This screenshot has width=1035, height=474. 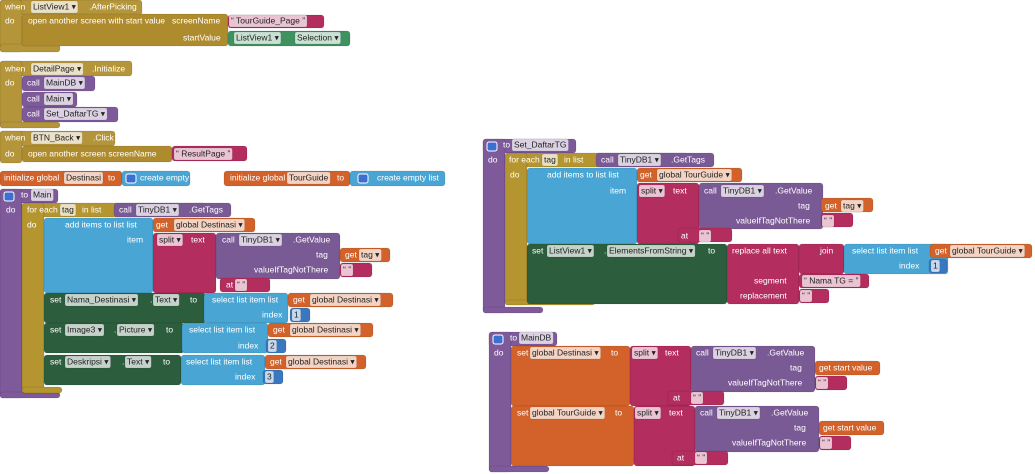 What do you see at coordinates (59, 98) in the screenshot?
I see `field-text: Main ▾` at bounding box center [59, 98].